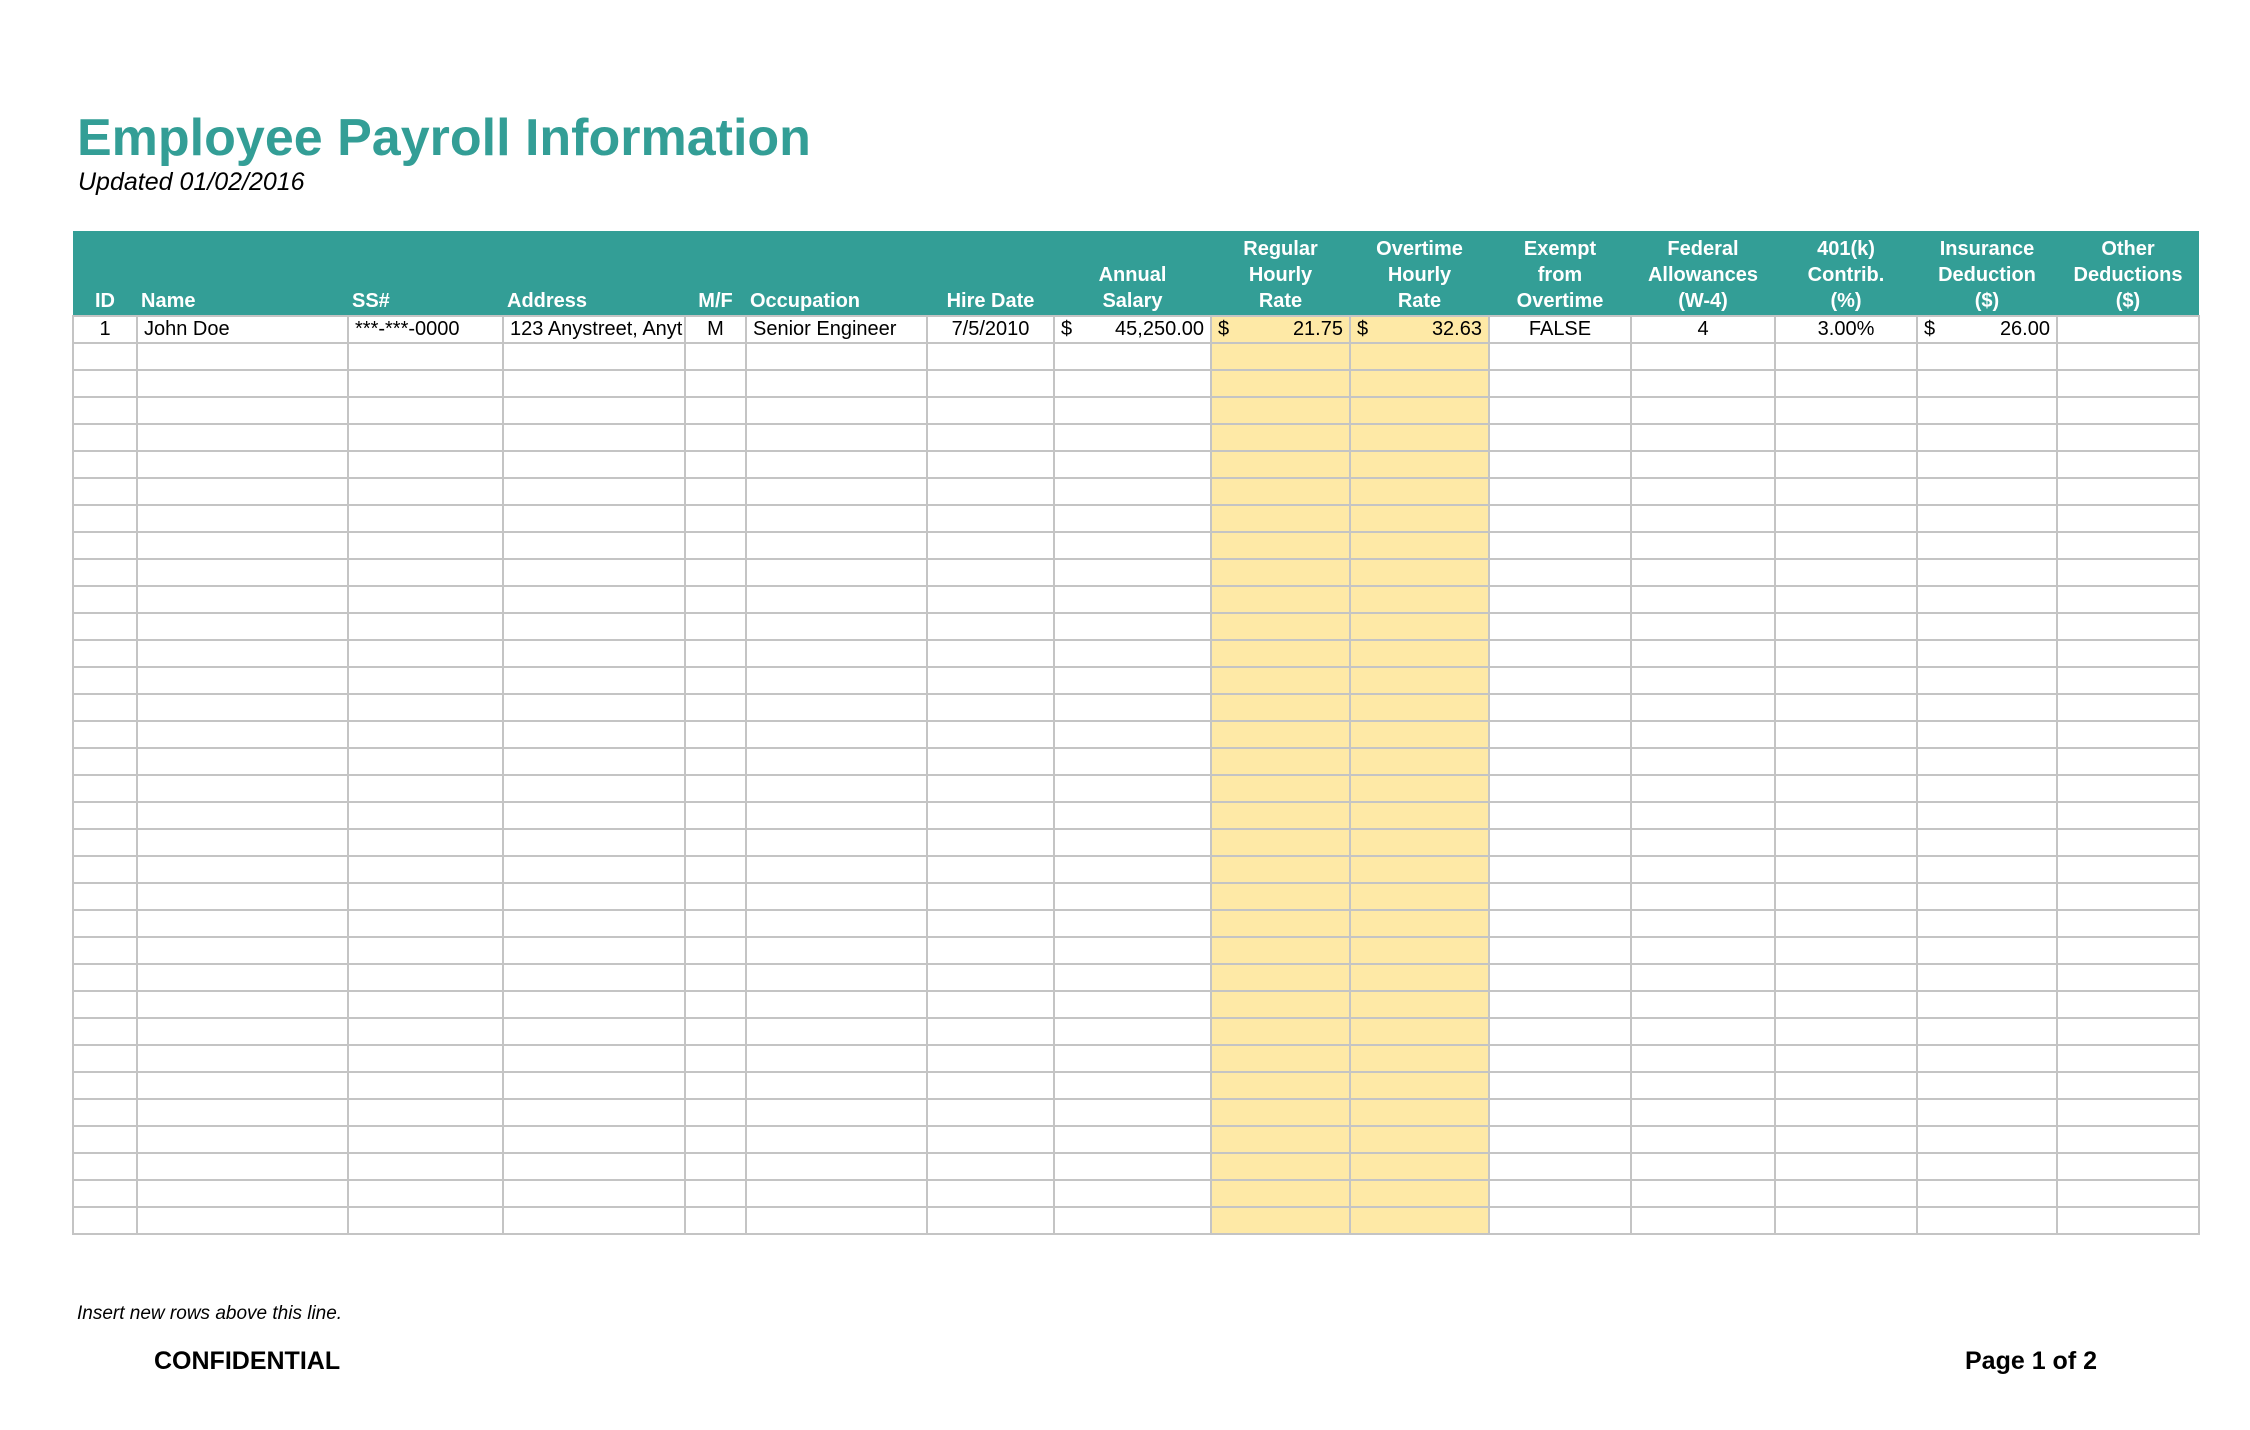  I want to click on table-cell: 3.00%, so click(1846, 329).